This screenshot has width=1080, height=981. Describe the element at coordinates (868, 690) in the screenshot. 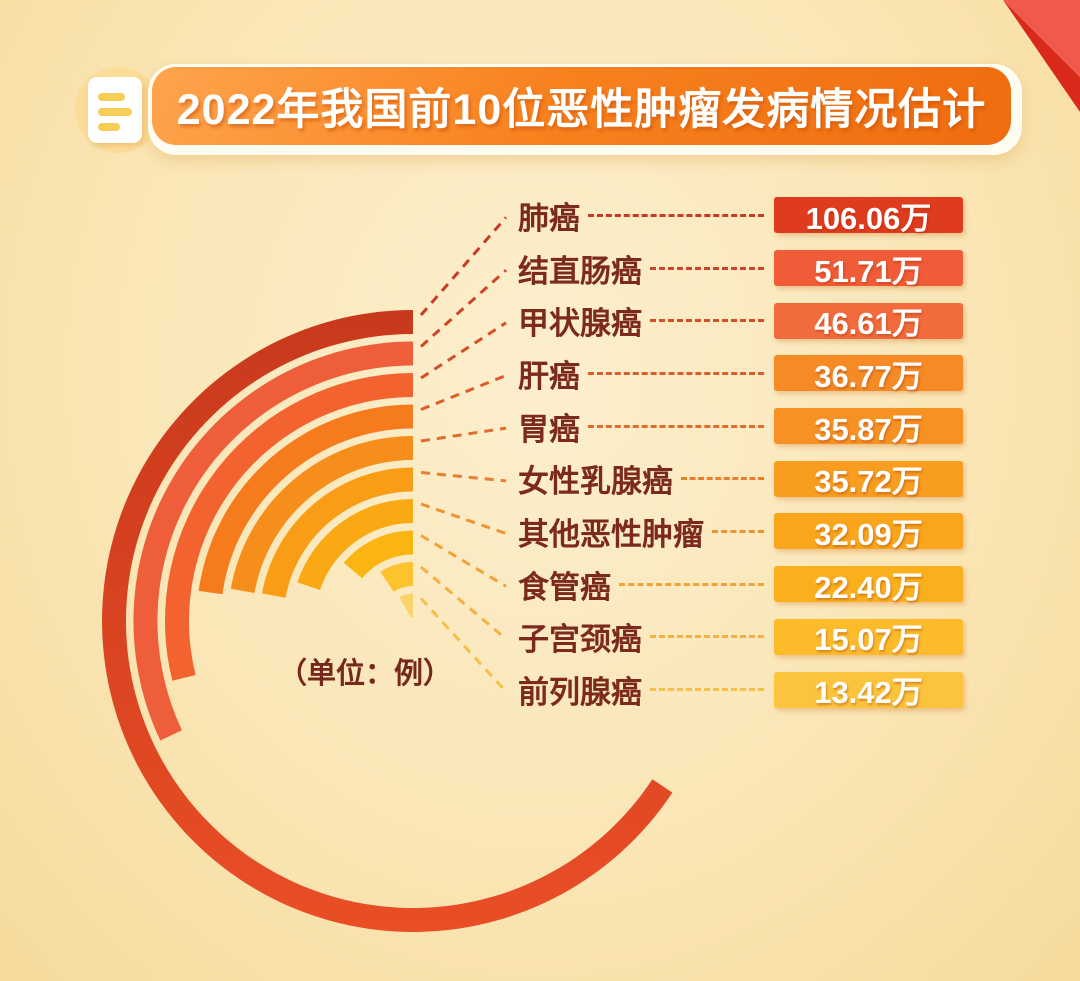

I see `value-badge: 13.42万` at that location.